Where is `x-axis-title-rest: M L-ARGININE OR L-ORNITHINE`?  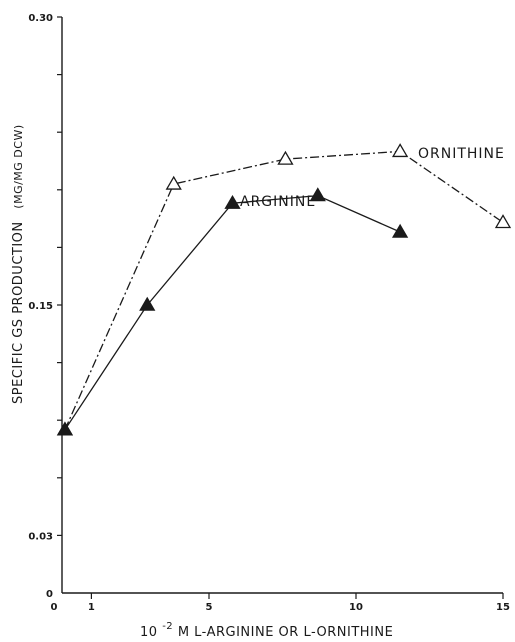
x-axis-title-rest: M L-ARGININE OR L-ORNITHINE is located at coordinates (286, 632).